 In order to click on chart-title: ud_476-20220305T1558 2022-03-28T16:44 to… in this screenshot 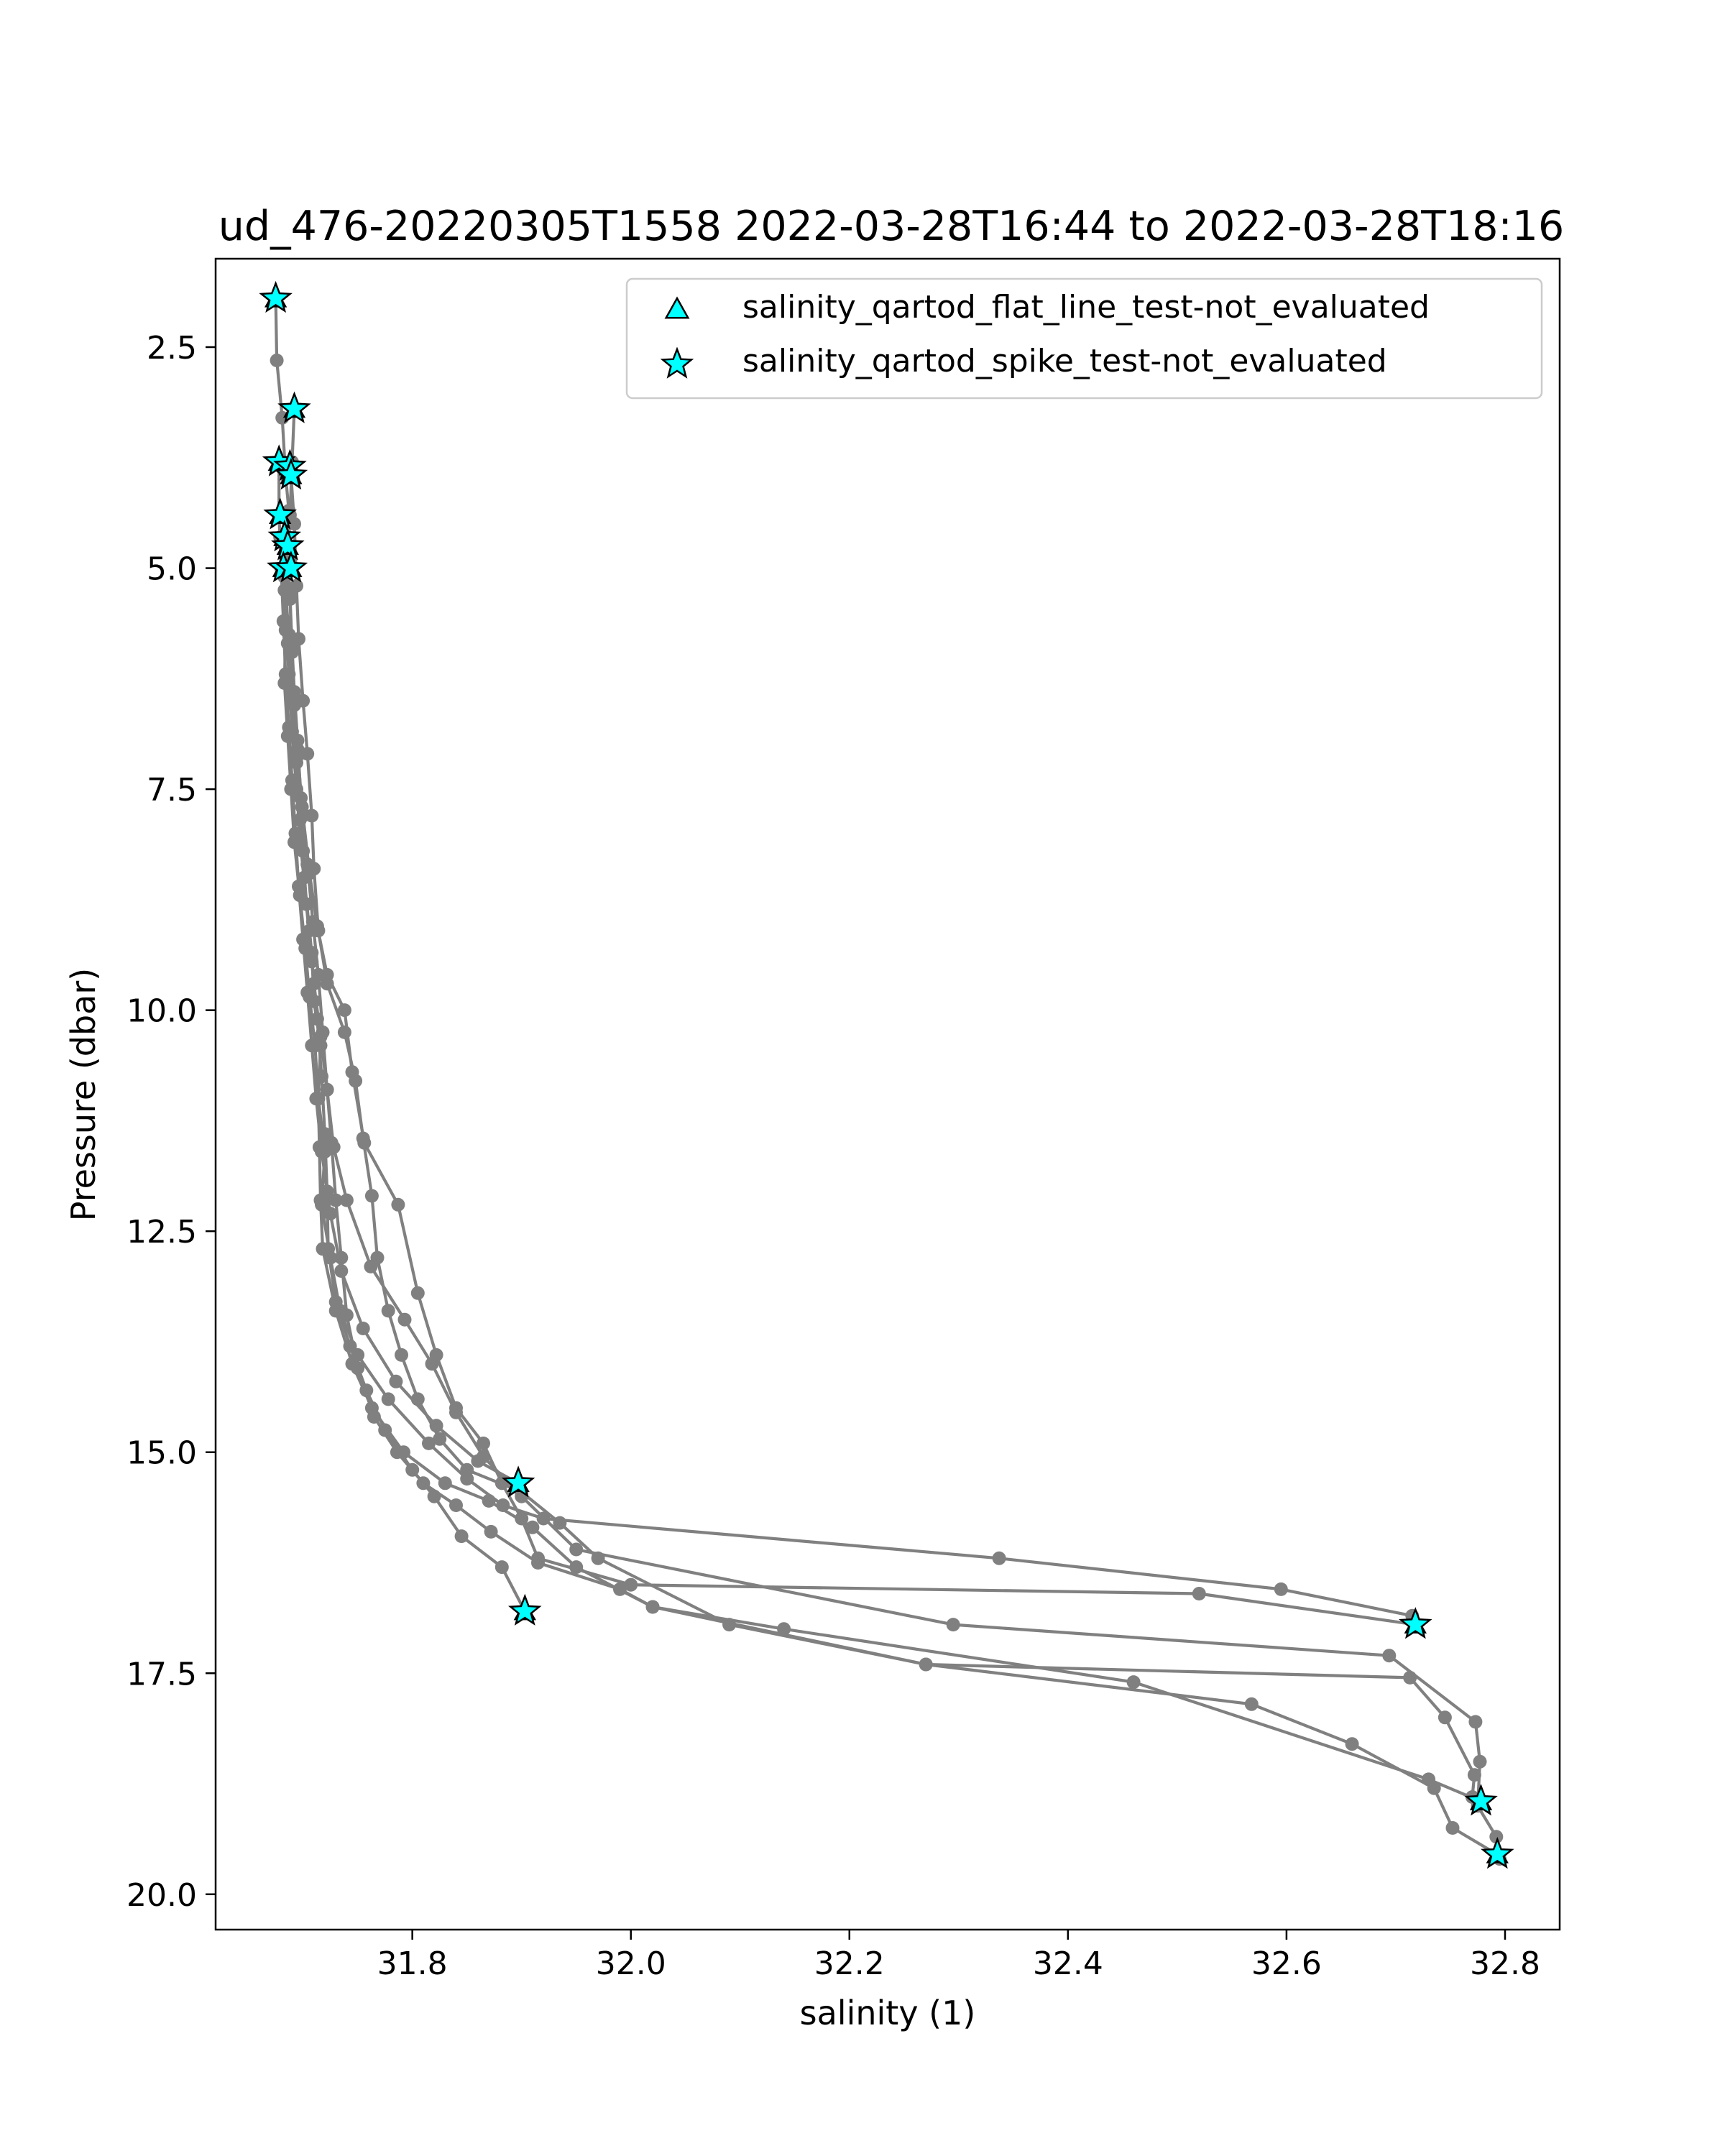, I will do `click(891, 227)`.